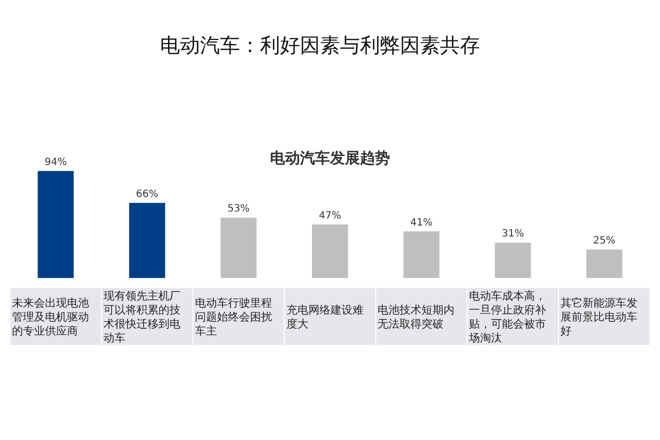 The width and height of the screenshot is (660, 440). Describe the element at coordinates (238, 209) in the screenshot. I see `data-label: 53%` at that location.